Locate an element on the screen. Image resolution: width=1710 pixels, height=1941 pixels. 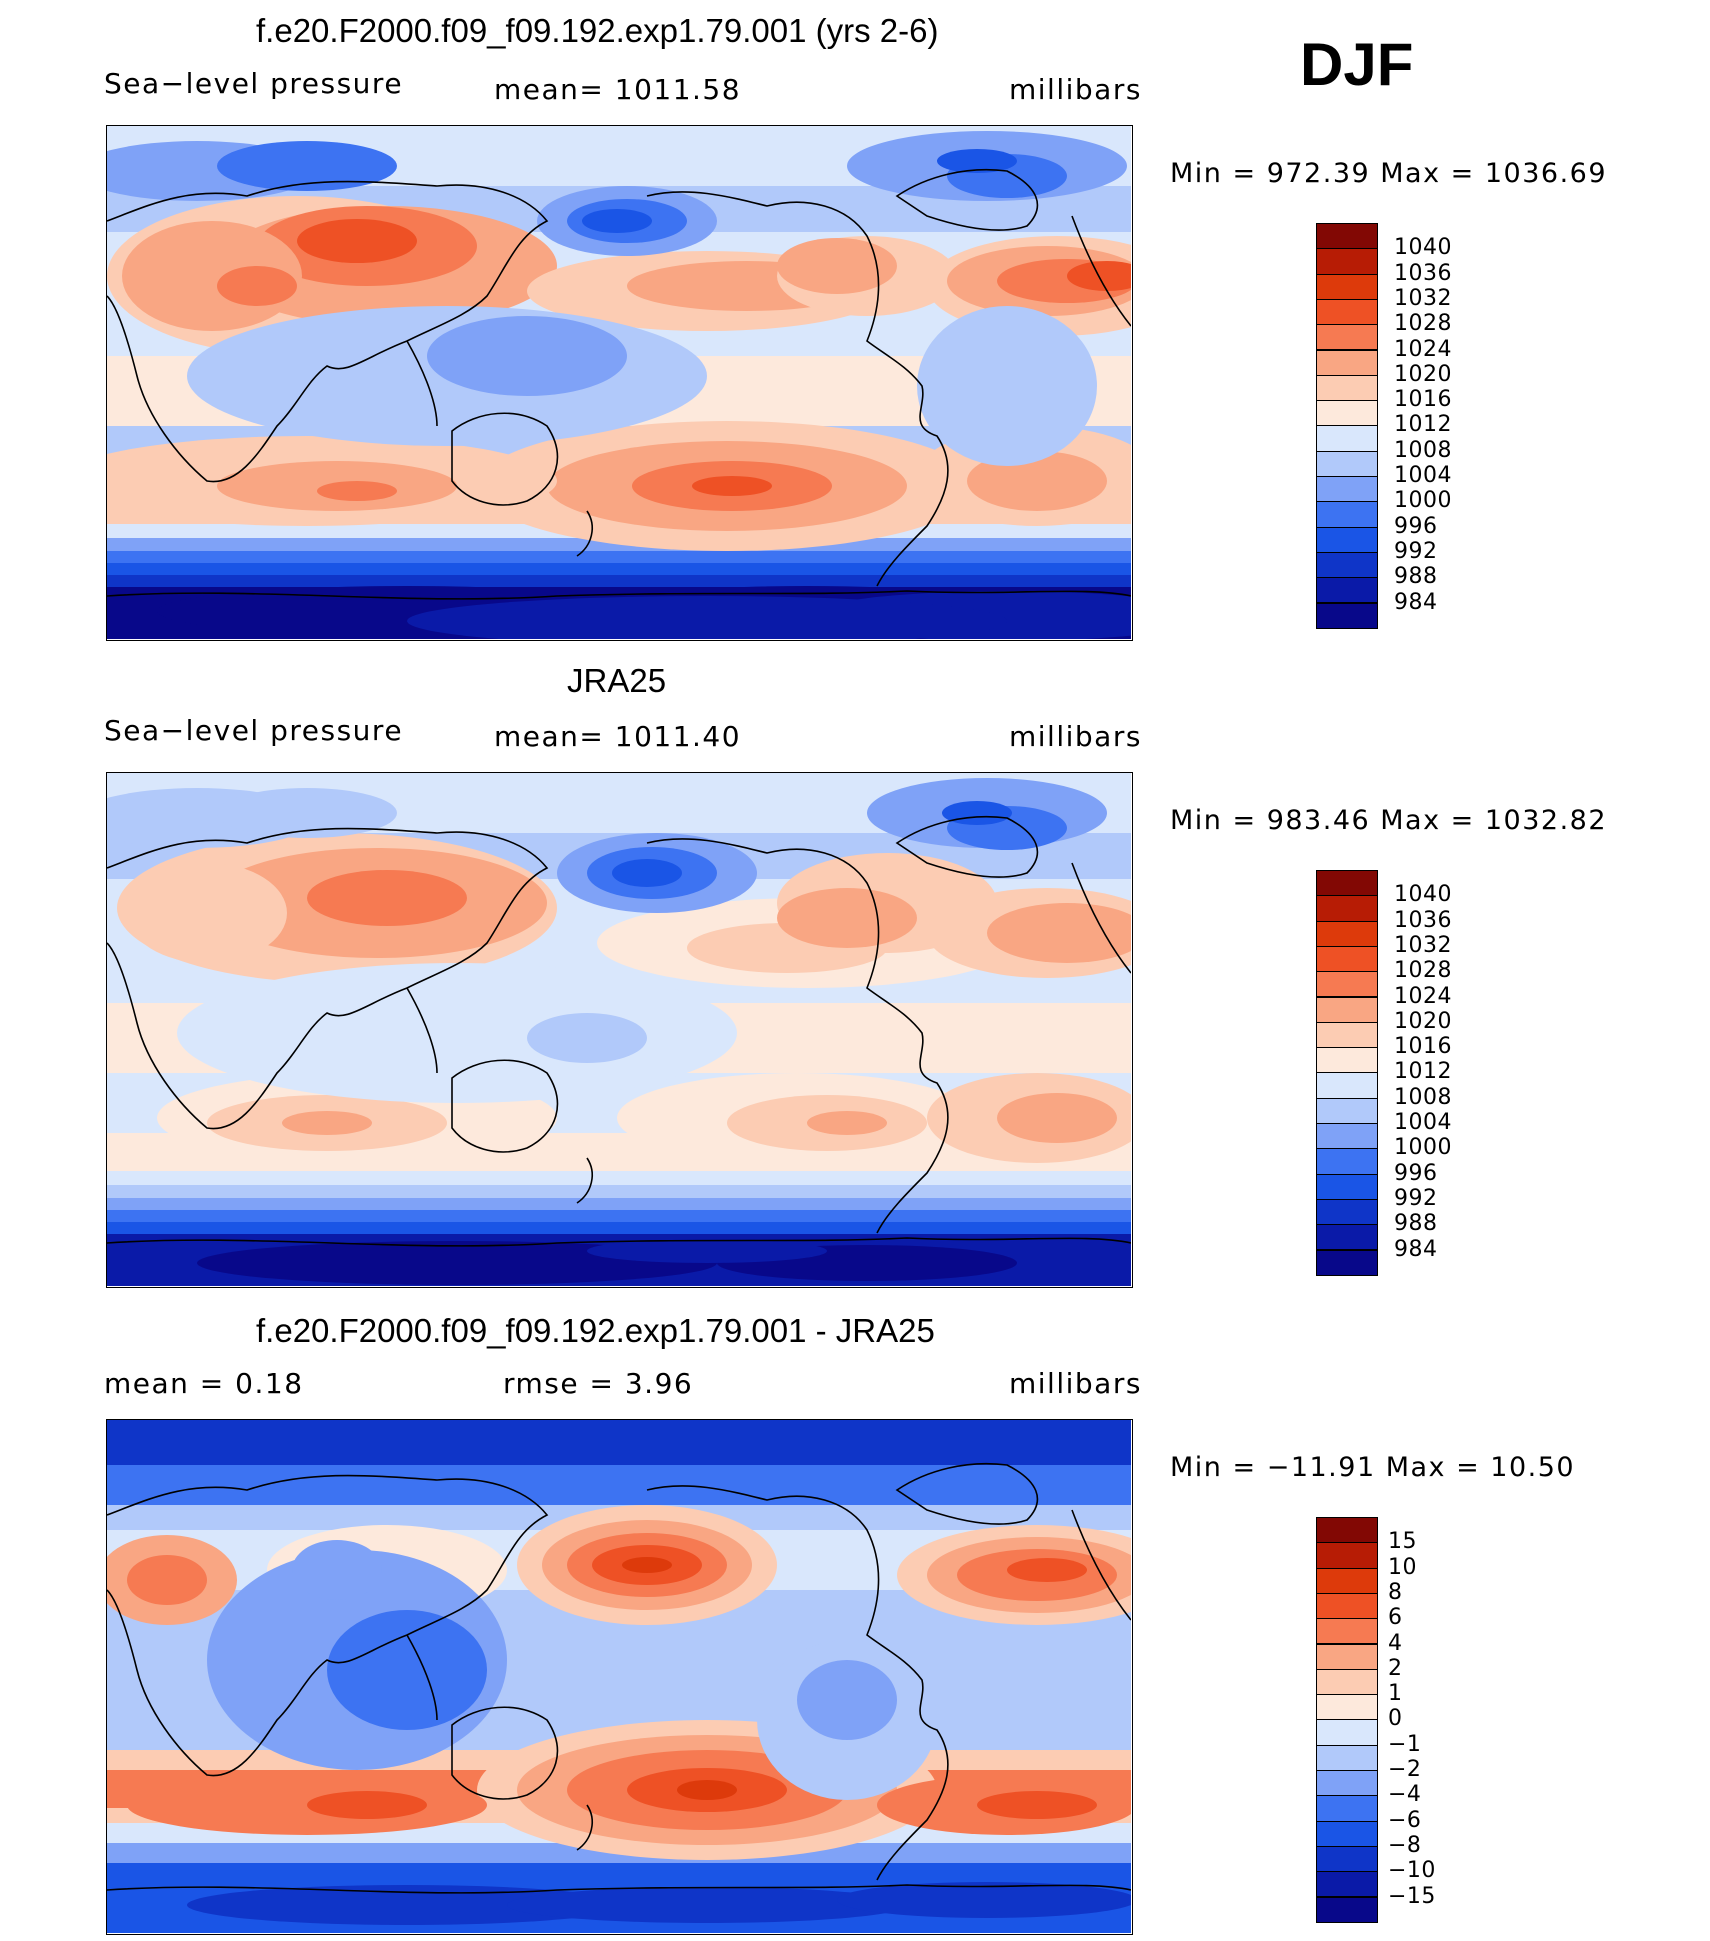
colorbar-tick-label: 992 is located at coordinates (1416, 1198).